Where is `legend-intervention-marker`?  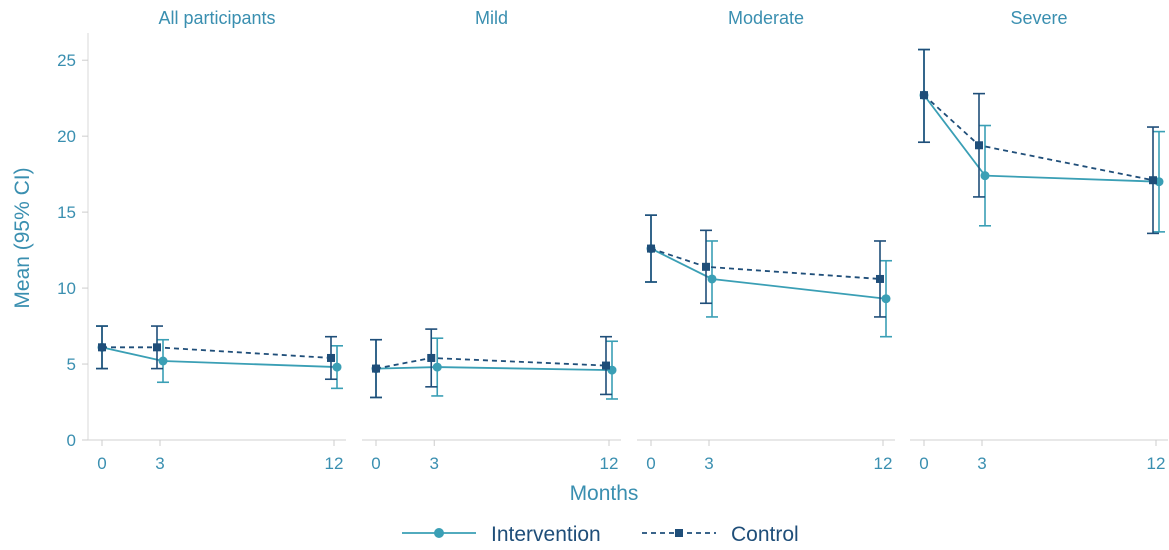
legend-intervention-marker is located at coordinates (439, 533).